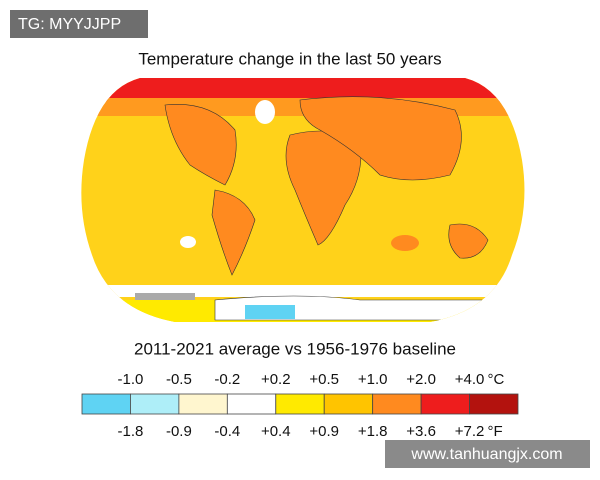 Image resolution: width=600 pixels, height=480 pixels. What do you see at coordinates (179, 431) in the screenshot?
I see `fahrenheit-label: -0.9` at bounding box center [179, 431].